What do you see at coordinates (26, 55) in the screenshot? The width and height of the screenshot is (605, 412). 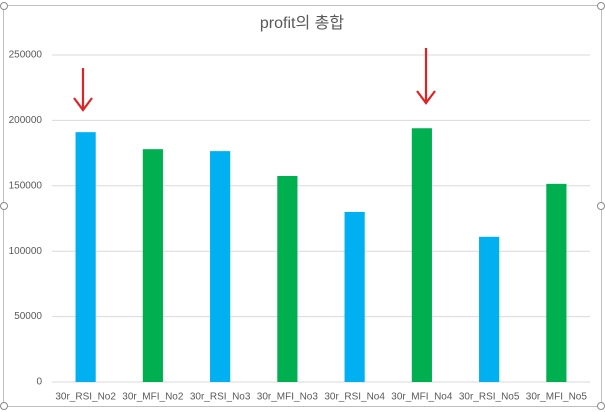 I see `y-tick-label: 250000` at bounding box center [26, 55].